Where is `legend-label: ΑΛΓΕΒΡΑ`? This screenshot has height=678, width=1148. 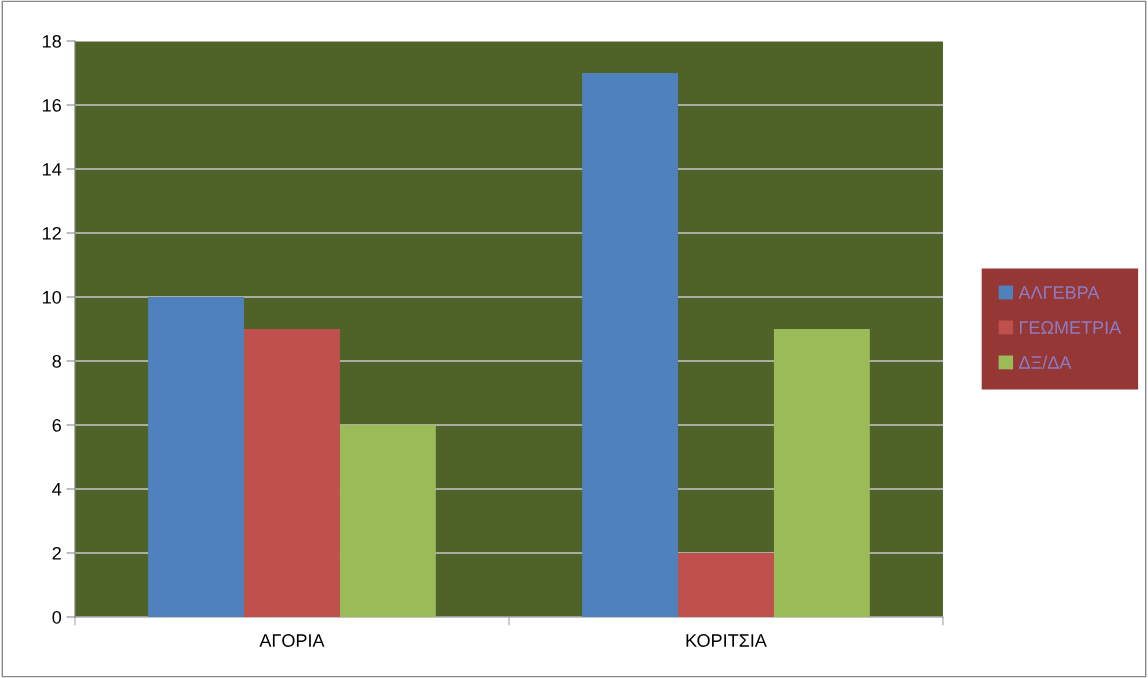
legend-label: ΑΛΓΕΒΡΑ is located at coordinates (1059, 292).